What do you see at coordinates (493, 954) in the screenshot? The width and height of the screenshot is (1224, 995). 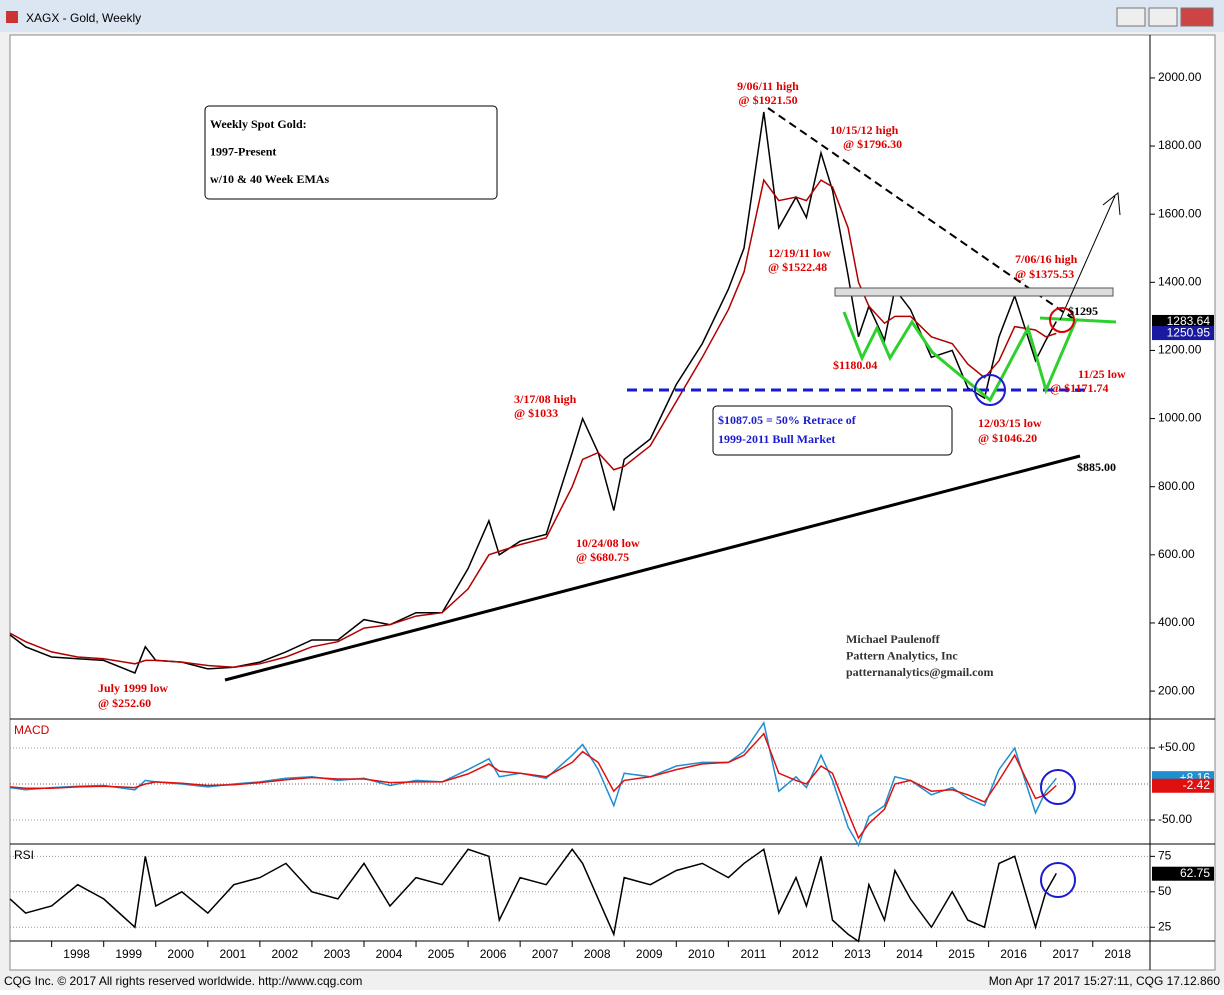 I see `x-tick-label: 2006` at bounding box center [493, 954].